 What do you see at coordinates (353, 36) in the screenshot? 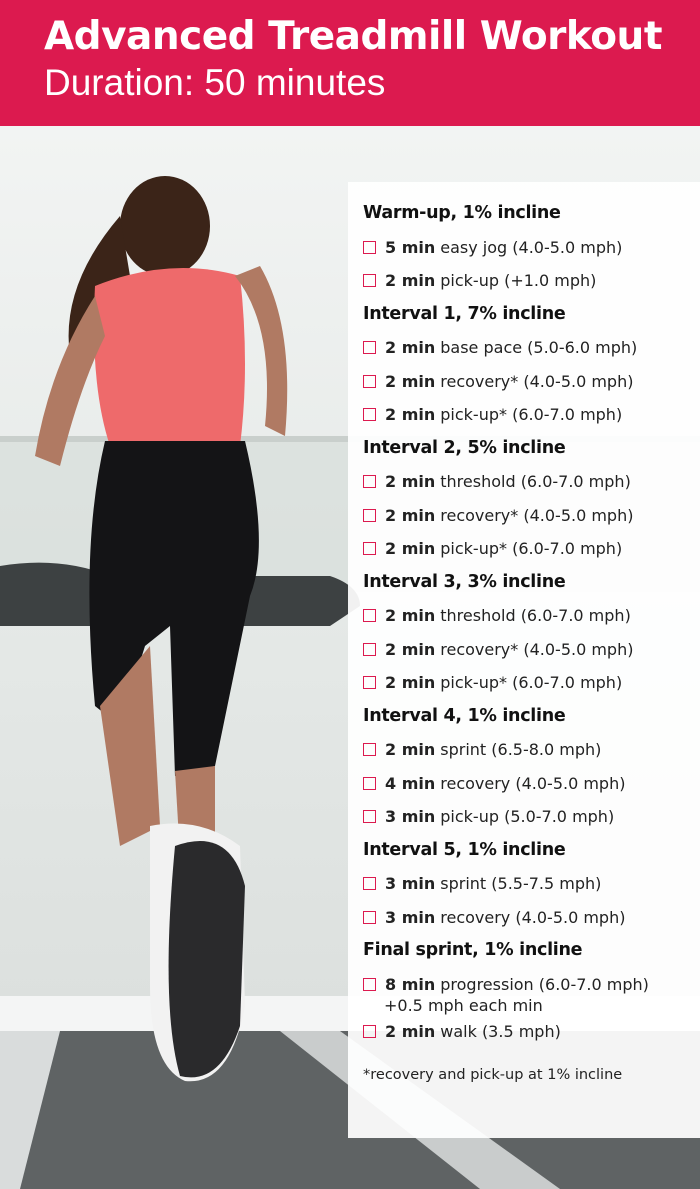
I see `page-title: Advanced Treadmill Workout` at bounding box center [353, 36].